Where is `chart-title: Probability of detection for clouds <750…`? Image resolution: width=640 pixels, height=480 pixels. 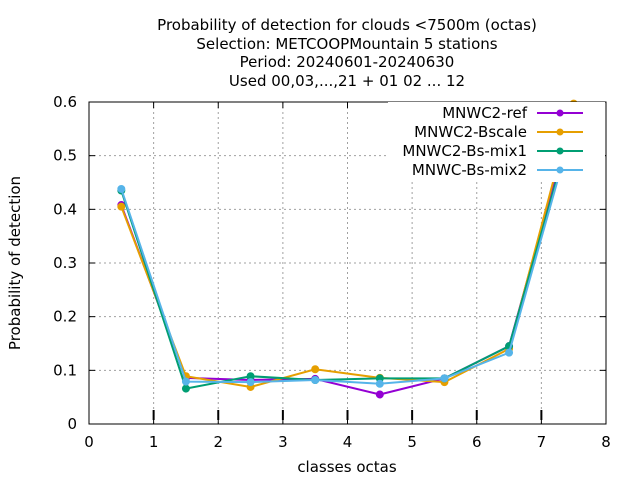 chart-title: Probability of detection for clouds <750… is located at coordinates (347, 53).